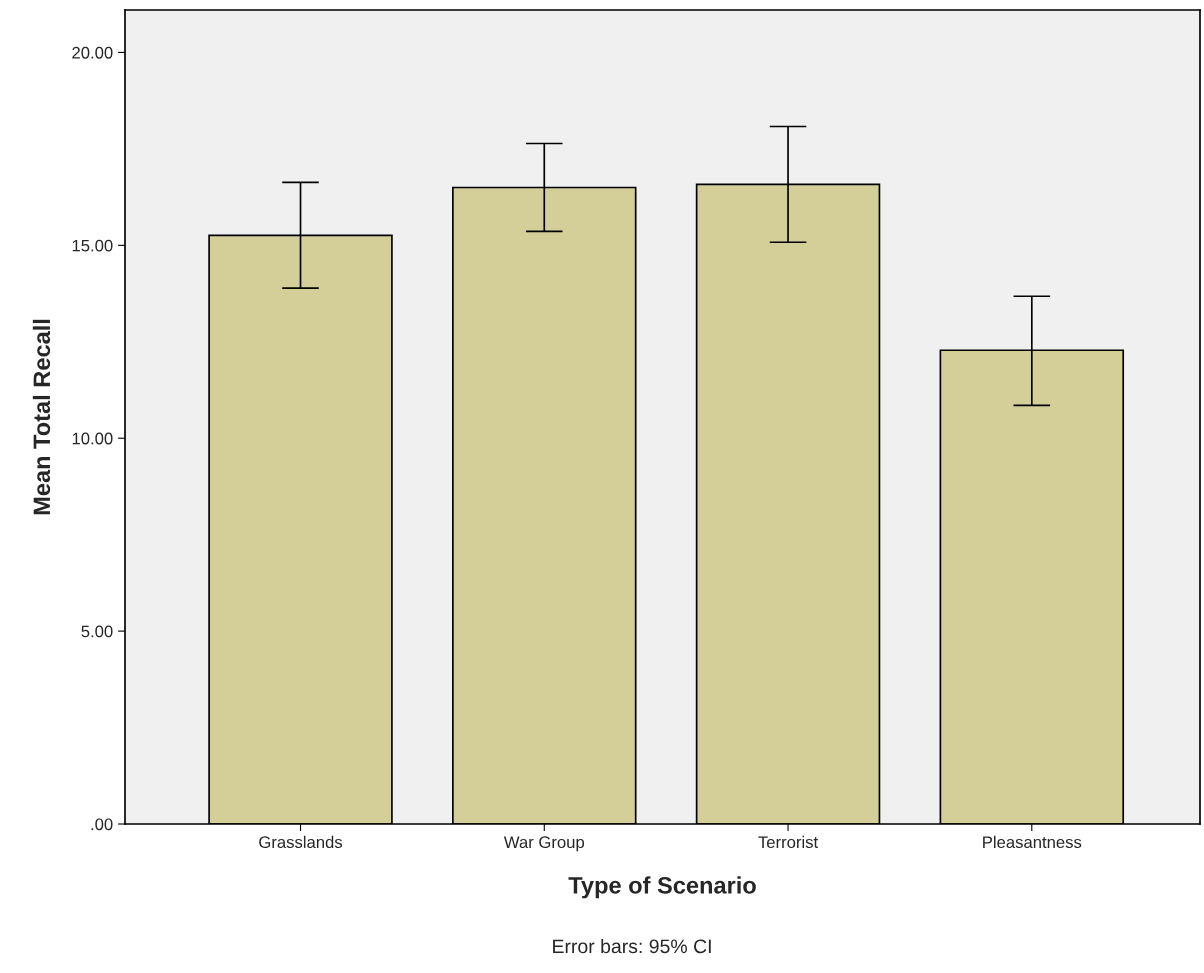  What do you see at coordinates (544, 844) in the screenshot?
I see `x-tick-label: War Group` at bounding box center [544, 844].